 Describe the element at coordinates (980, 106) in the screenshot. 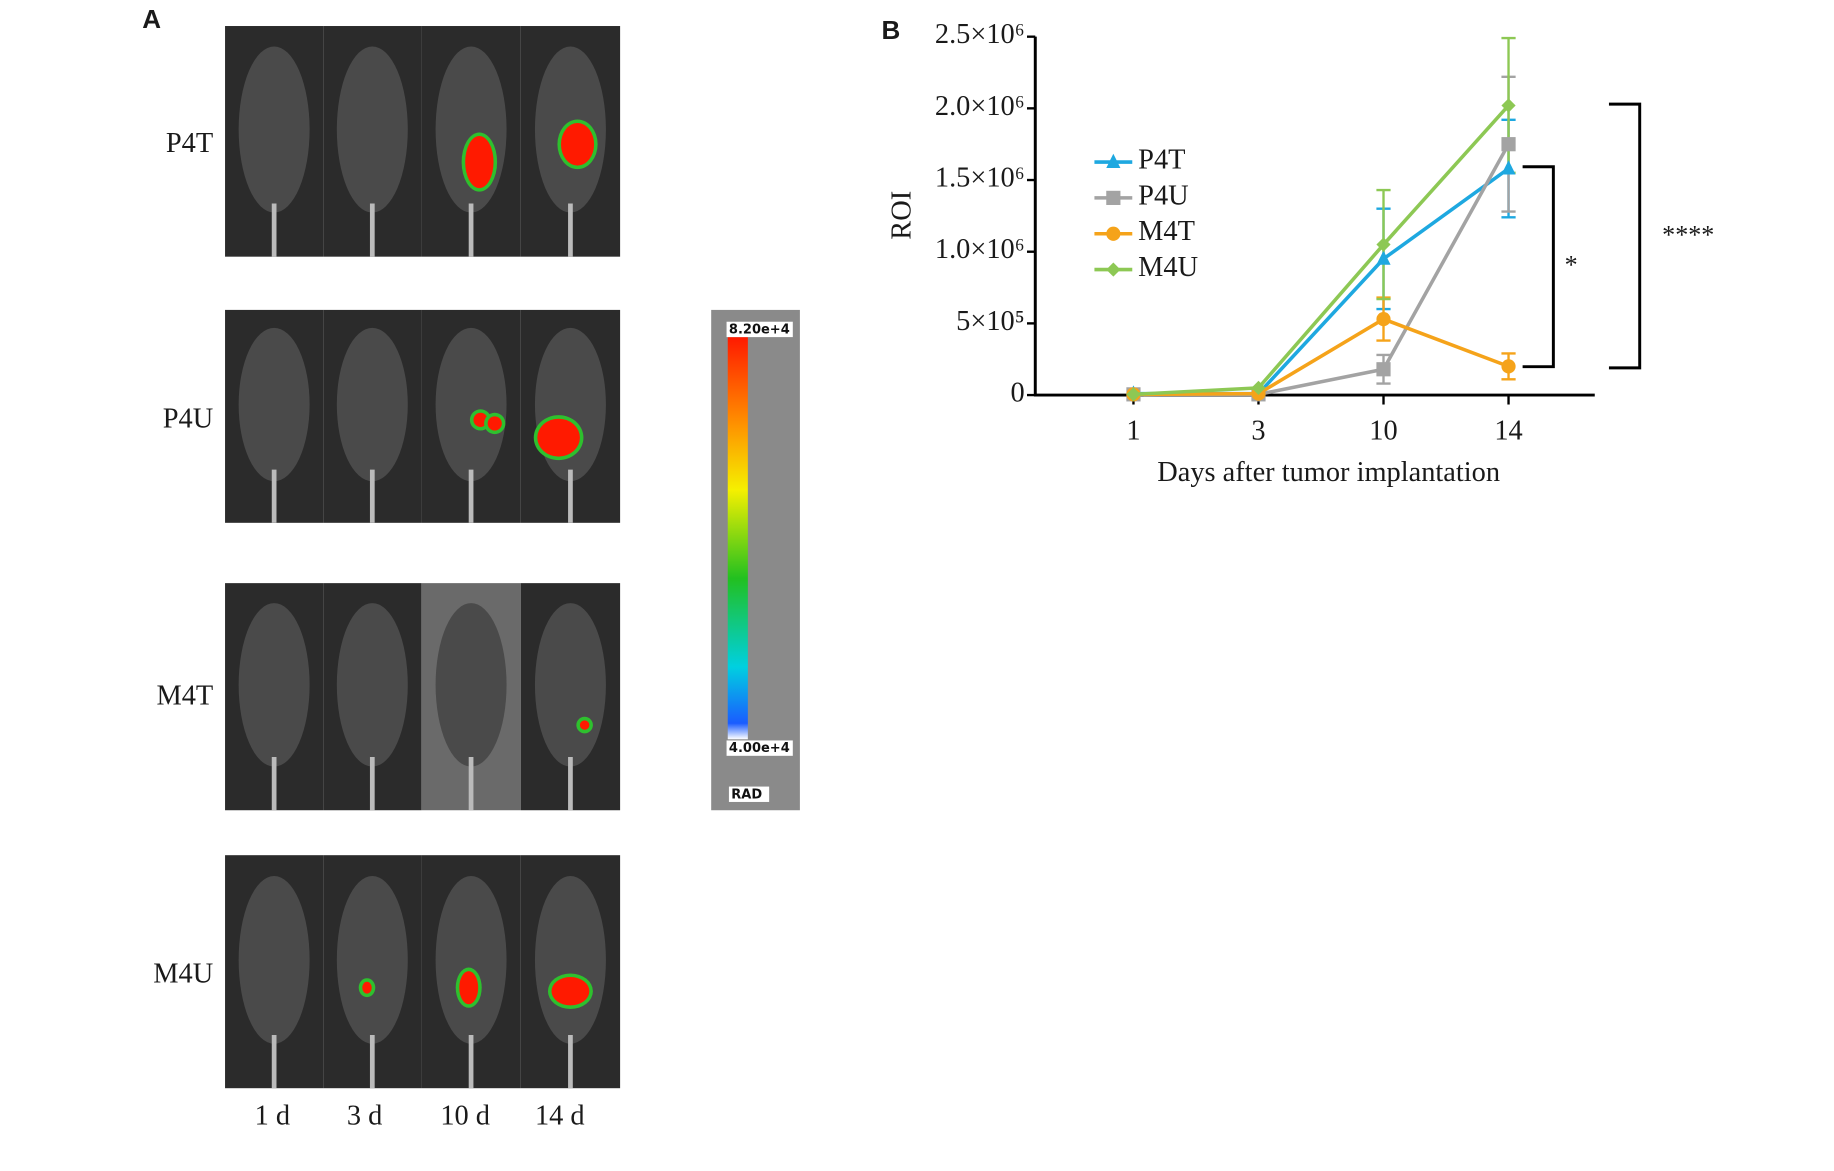

I see `y-tick-label: 2.0×10⁶` at that location.